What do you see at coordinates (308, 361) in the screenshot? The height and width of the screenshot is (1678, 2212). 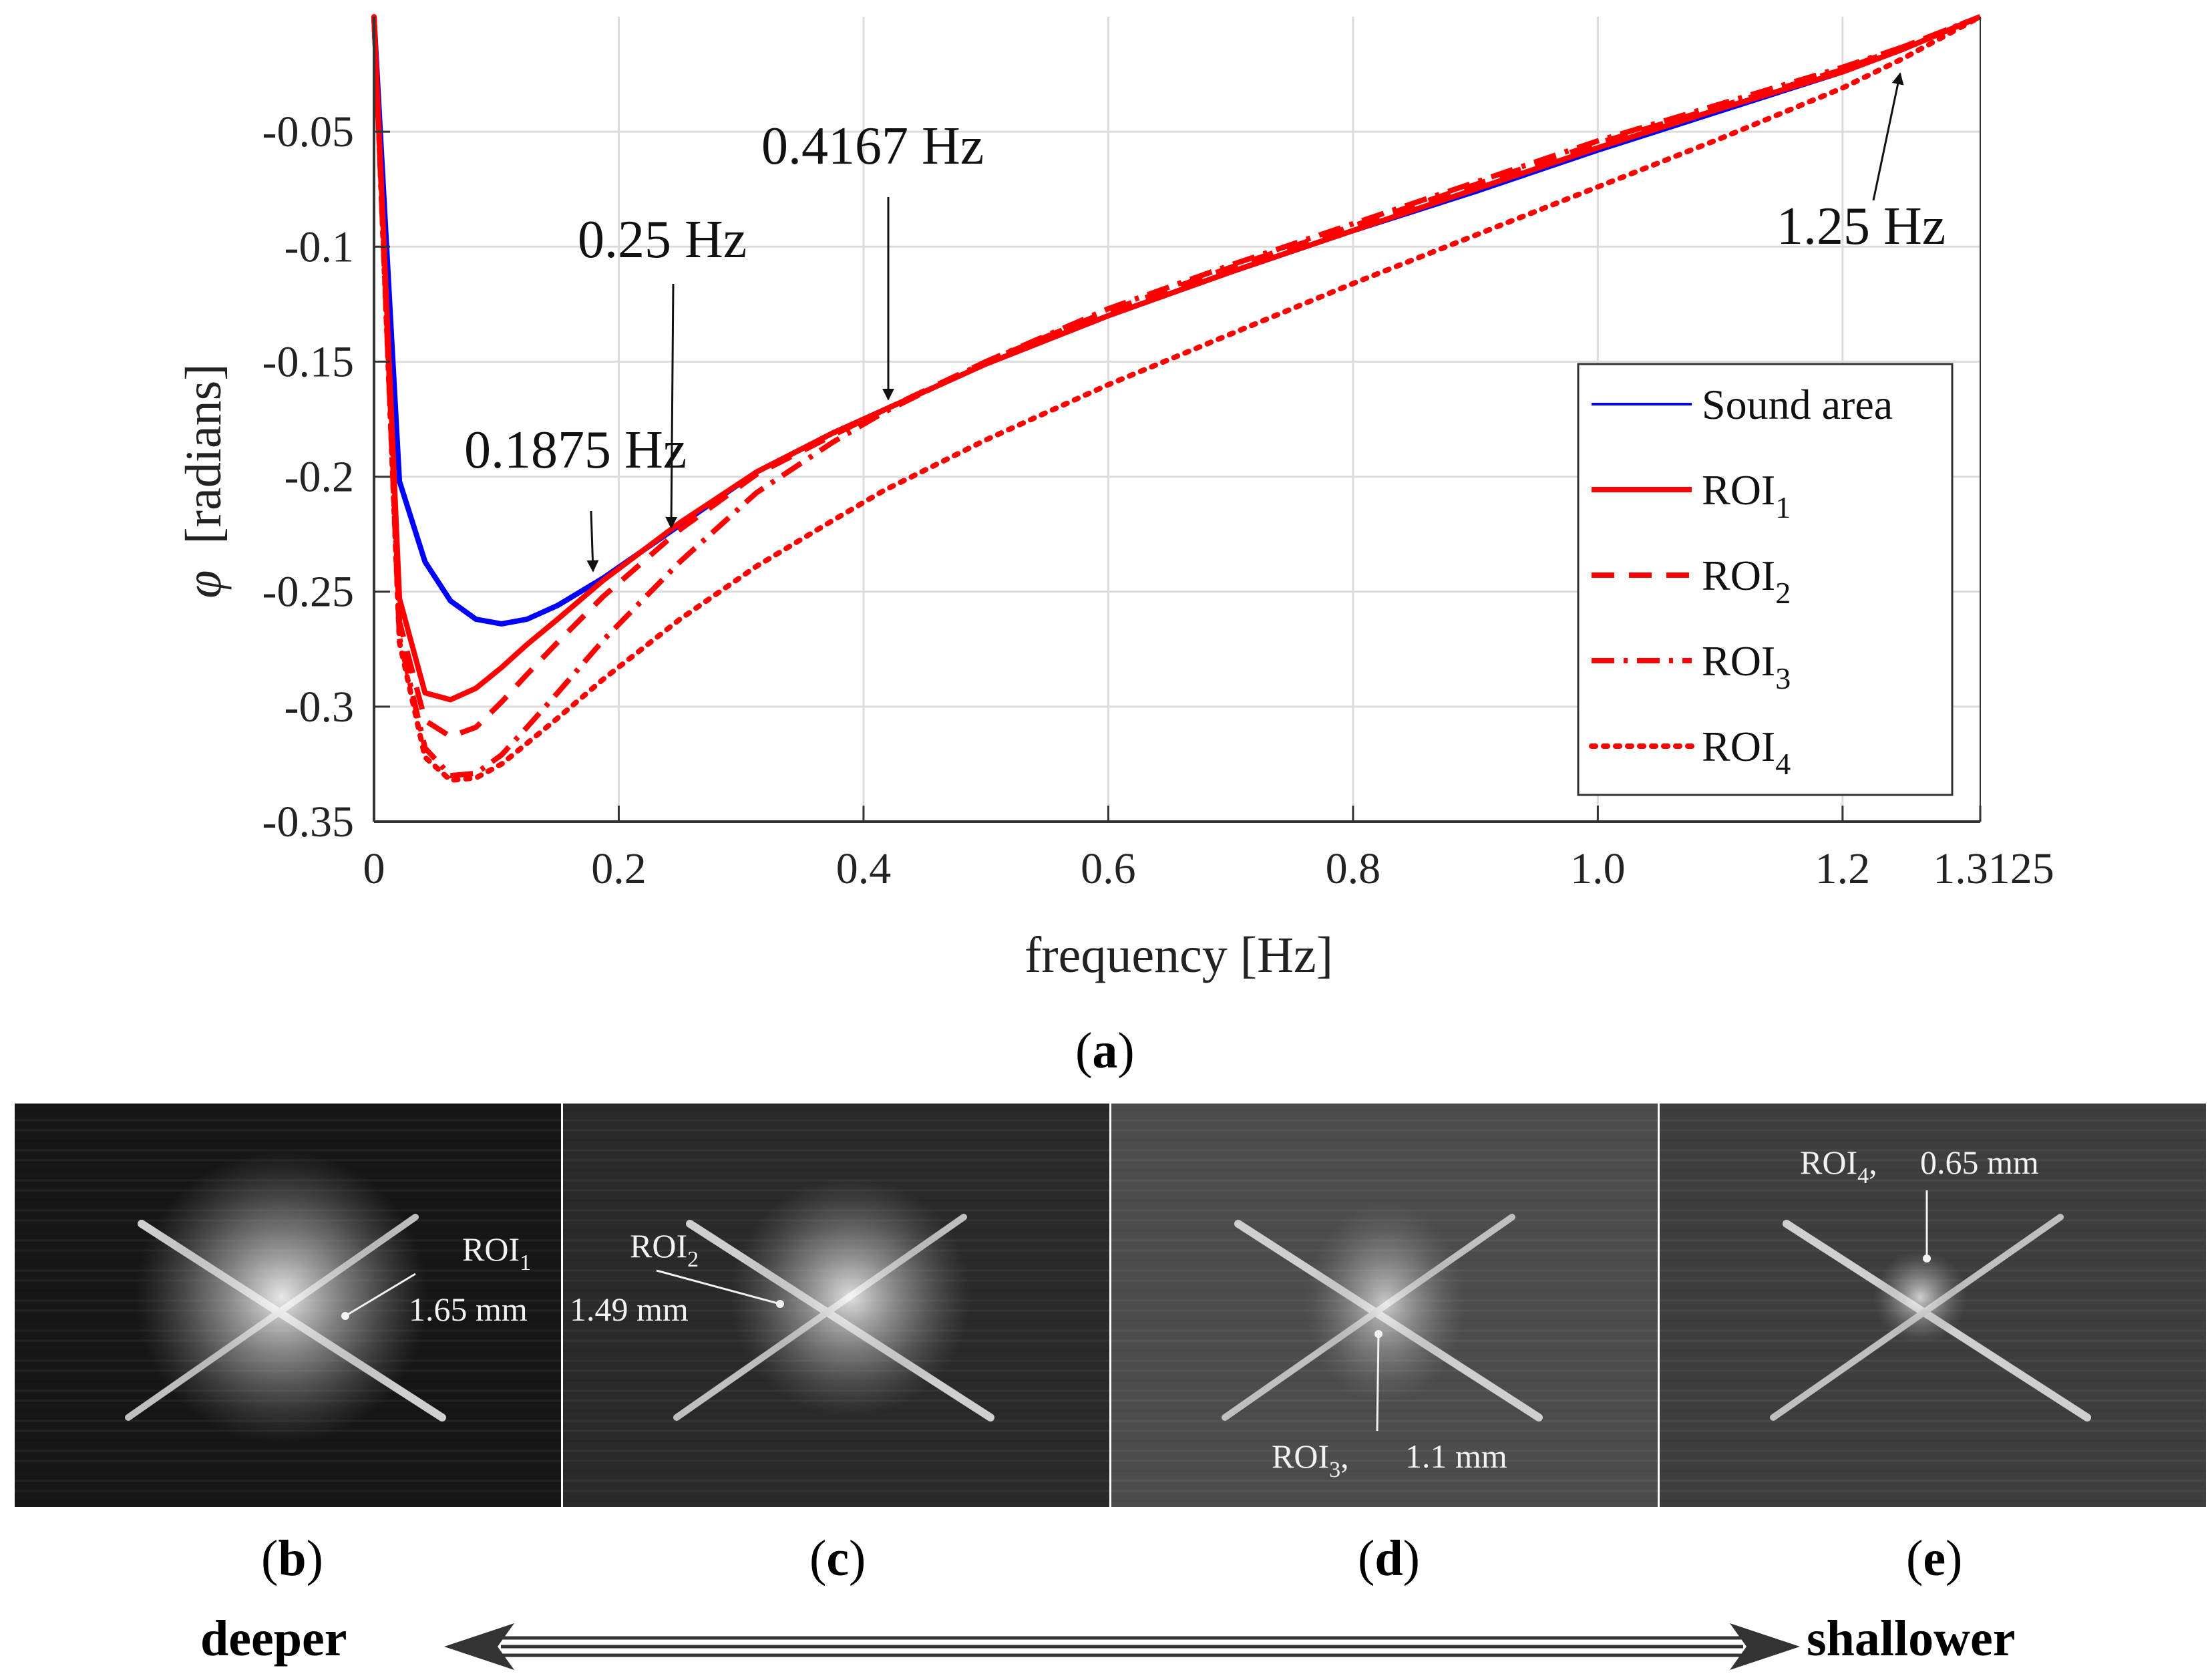 I see `y-tick-label: -0.15` at bounding box center [308, 361].